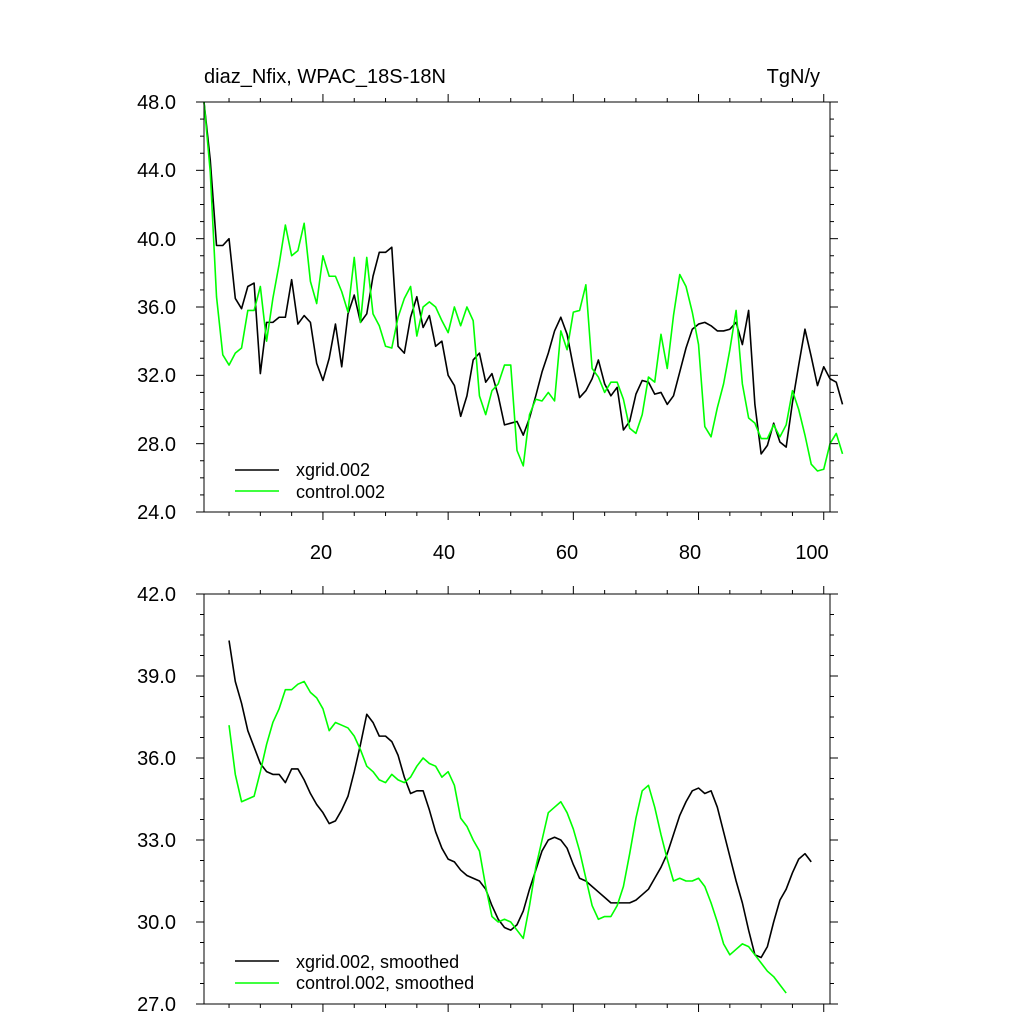  What do you see at coordinates (156, 800) in the screenshot?
I see `bottom-chart-ytick-labels: 27.0 30.0 33.0 36.0 39.0 42.0` at bounding box center [156, 800].